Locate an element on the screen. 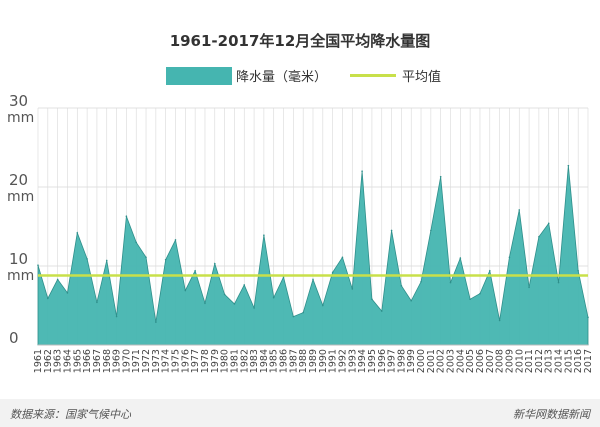  legend-item-average: 平均值 is located at coordinates (395, 75).